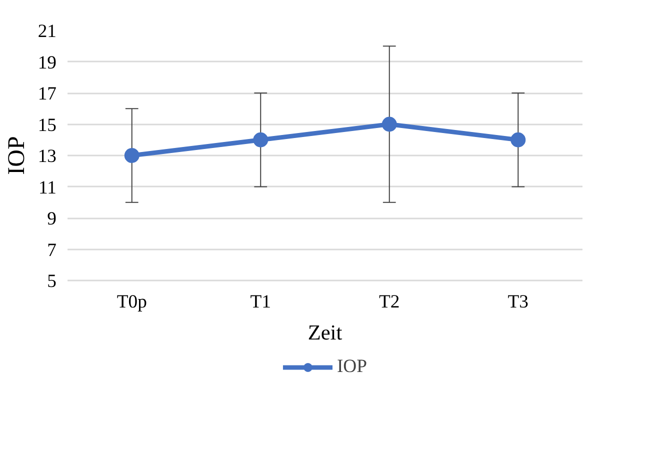  I want to click on y-tick-label: 11, so click(47, 187).